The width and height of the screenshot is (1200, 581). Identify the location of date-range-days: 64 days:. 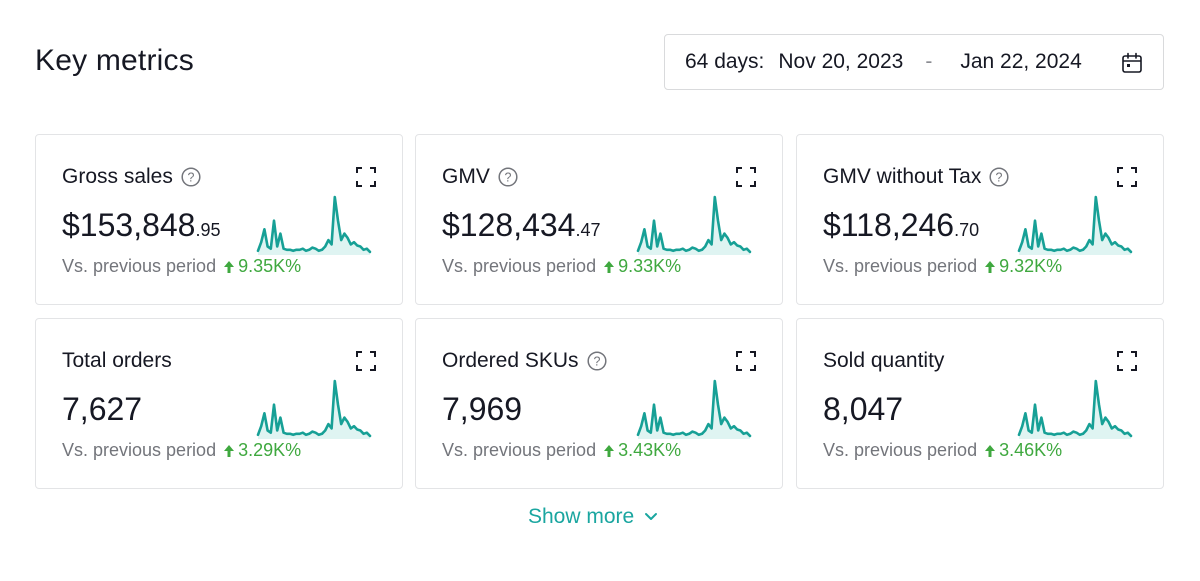
(725, 61).